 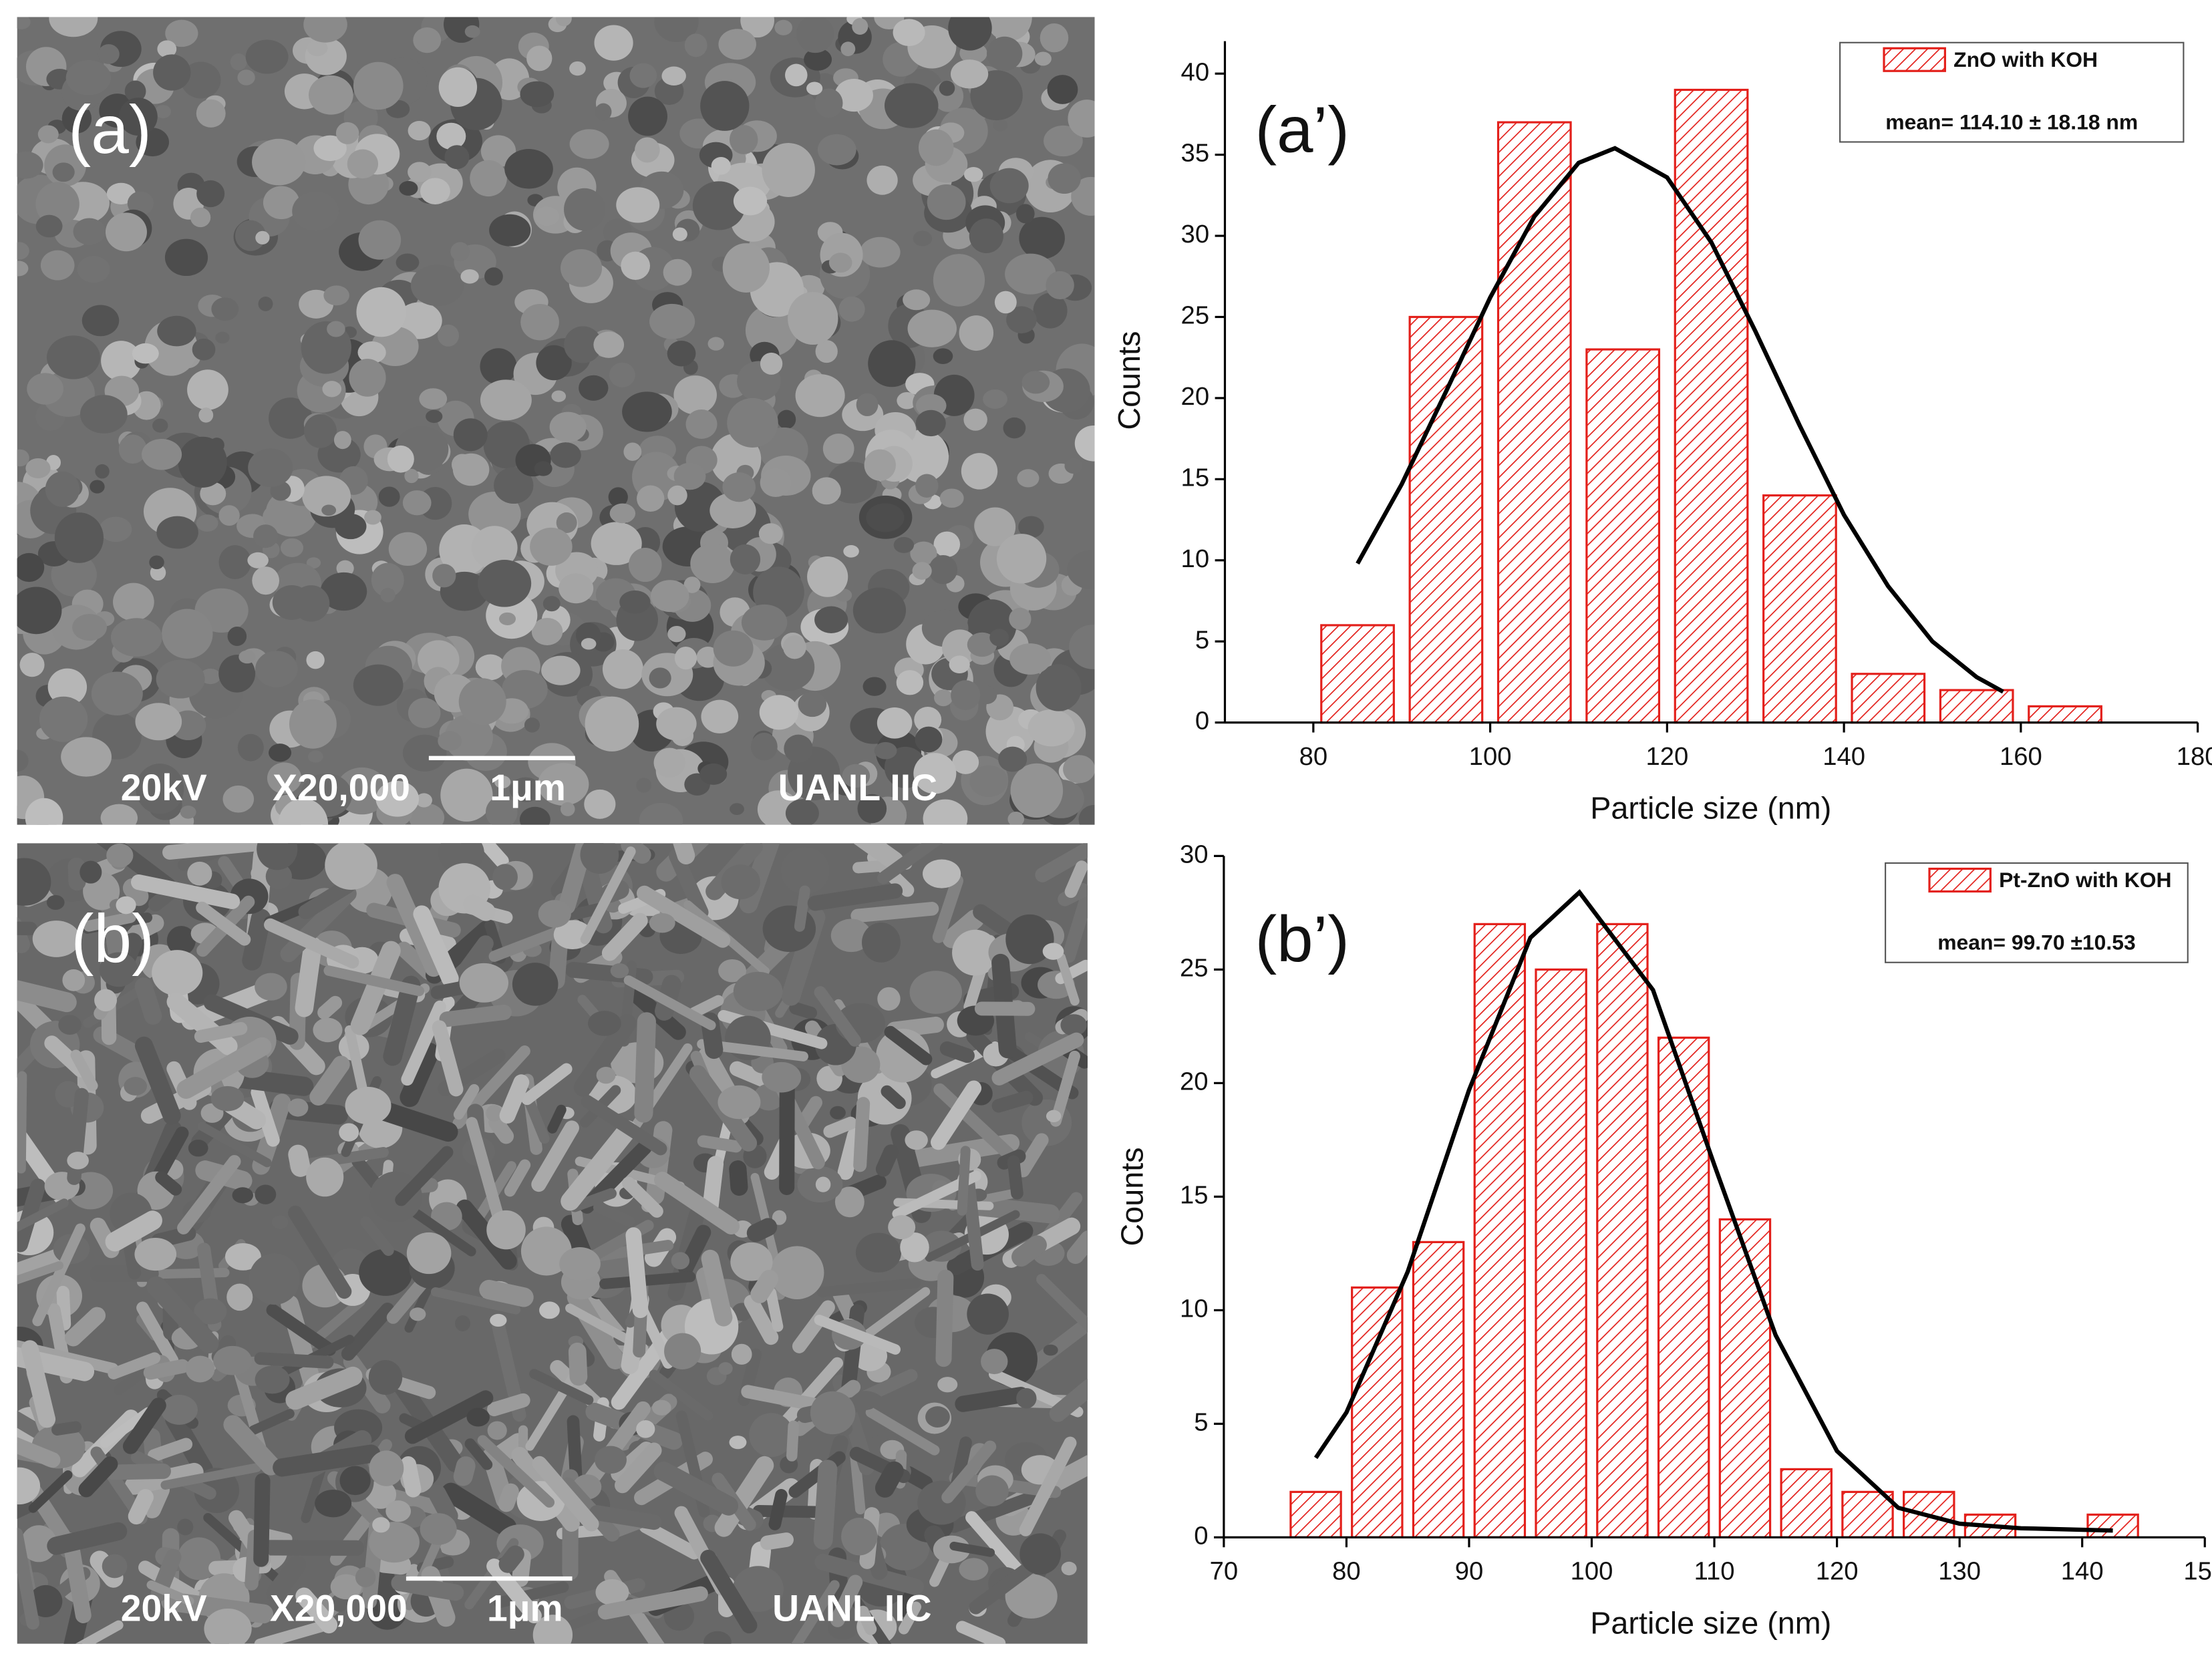 I want to click on y-tick-label: 10, so click(x=1194, y=1308).